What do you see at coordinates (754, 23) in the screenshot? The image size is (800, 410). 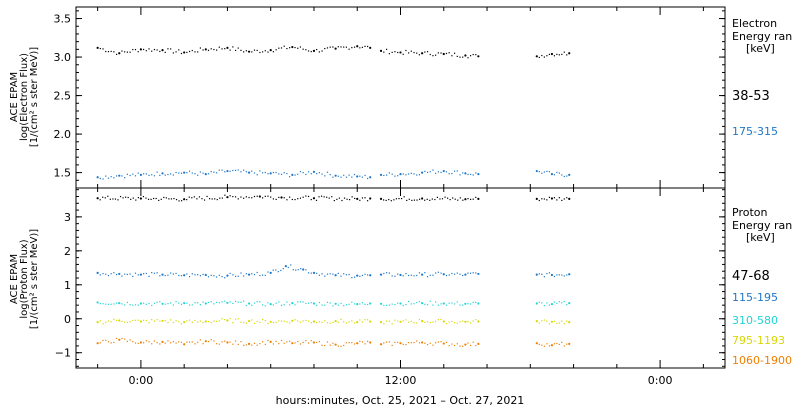 I see `electron-legend-title: Electron` at bounding box center [754, 23].